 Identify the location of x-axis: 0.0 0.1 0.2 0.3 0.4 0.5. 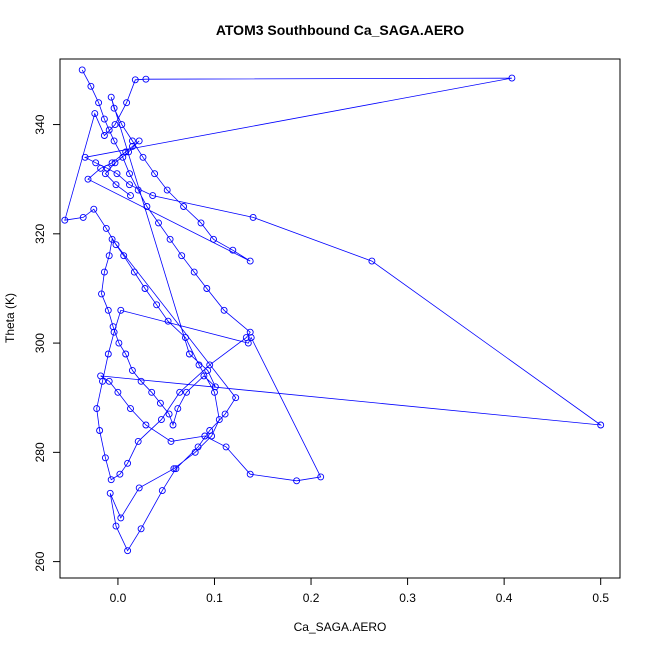
(359, 591).